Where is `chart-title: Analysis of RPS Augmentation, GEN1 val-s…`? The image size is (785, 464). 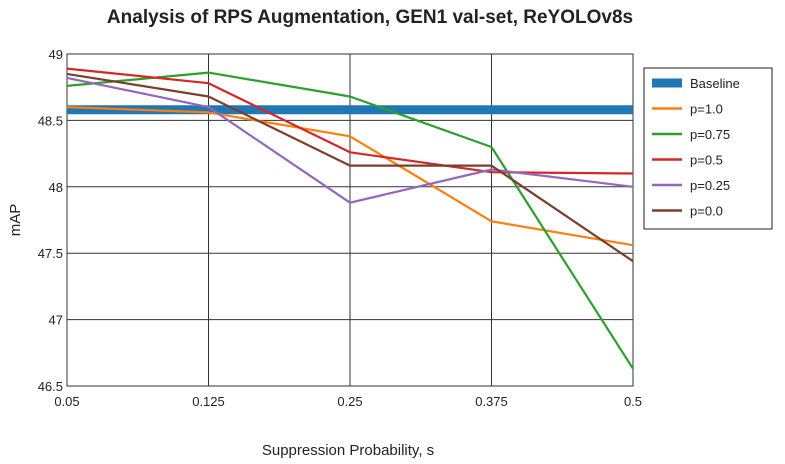 chart-title: Analysis of RPS Augmentation, GEN1 val-s… is located at coordinates (370, 17).